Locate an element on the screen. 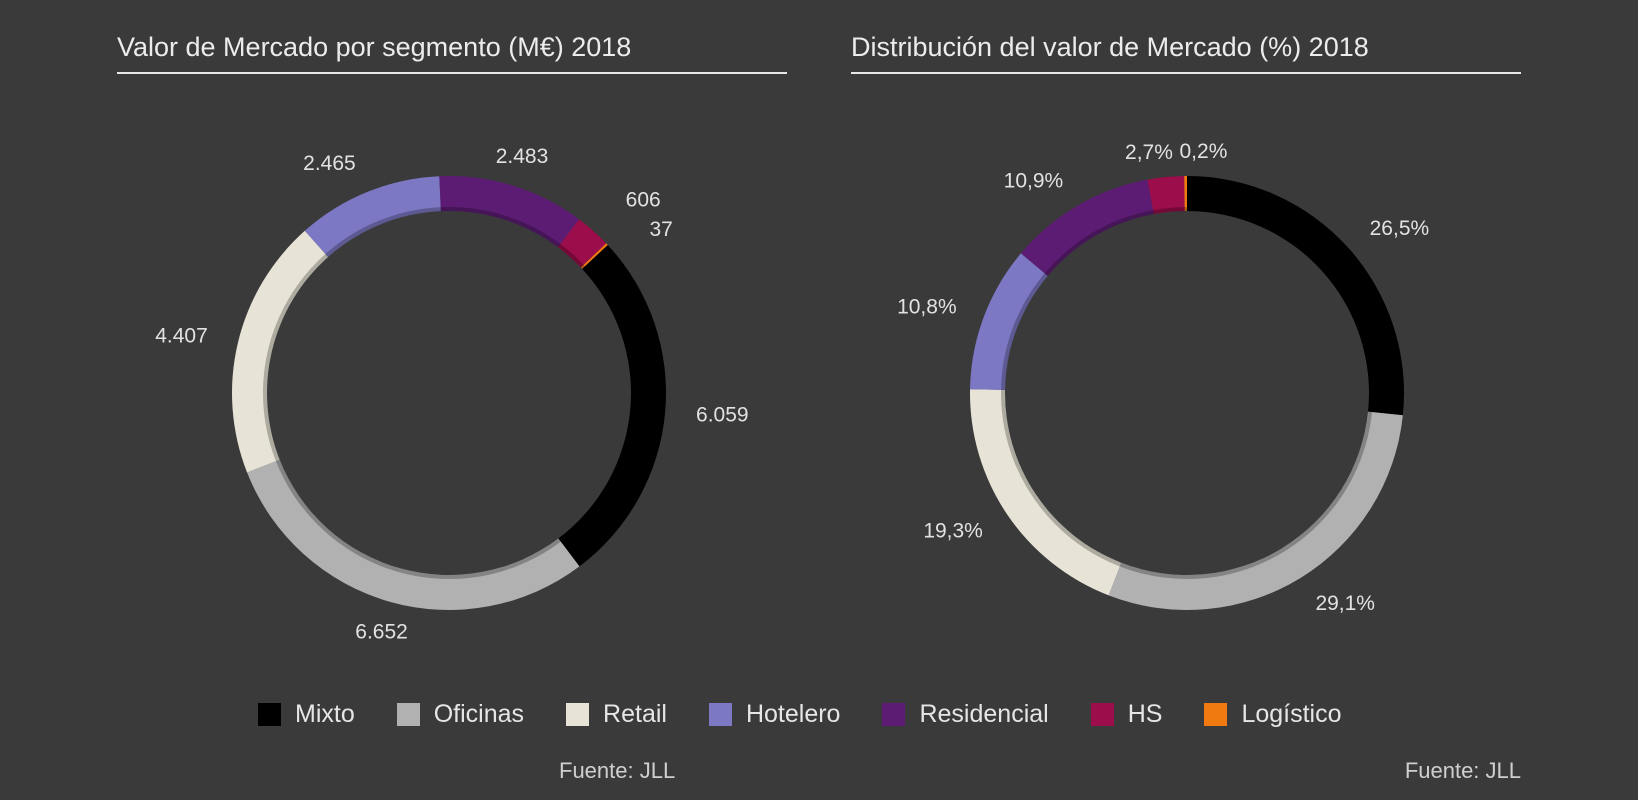  data-label-hs: 2,7% is located at coordinates (1149, 152).